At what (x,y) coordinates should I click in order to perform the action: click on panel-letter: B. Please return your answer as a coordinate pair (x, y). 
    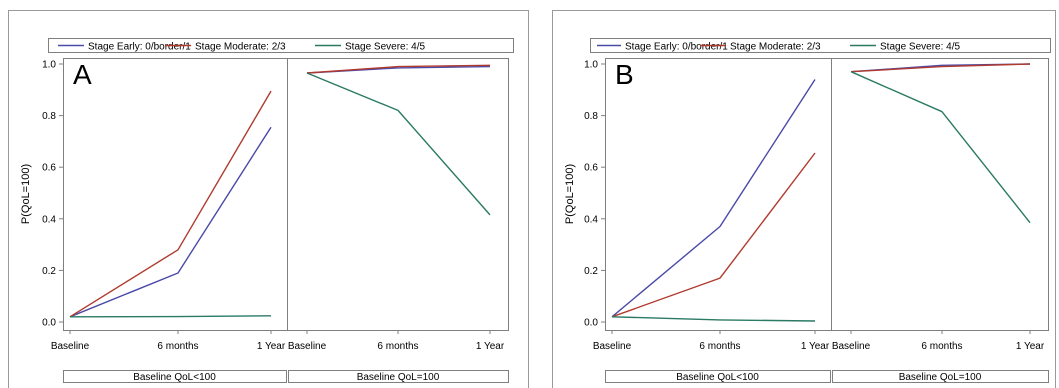
    Looking at the image, I should click on (624, 74).